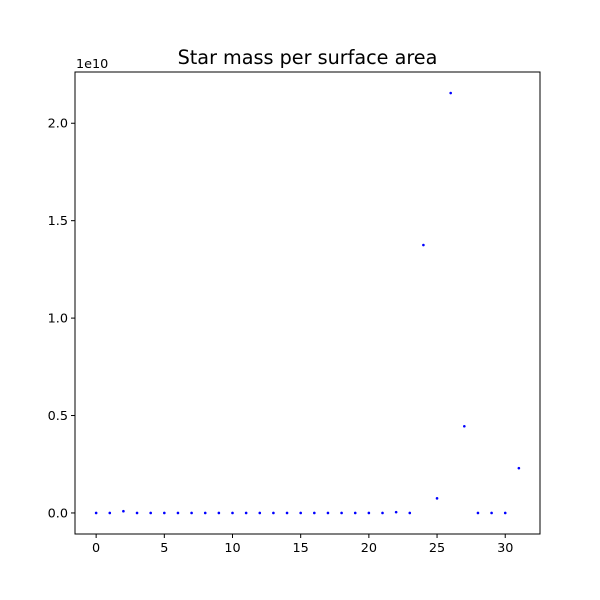 The image size is (600, 600). I want to click on y-axis-offset-label: 1e10, so click(92, 64).